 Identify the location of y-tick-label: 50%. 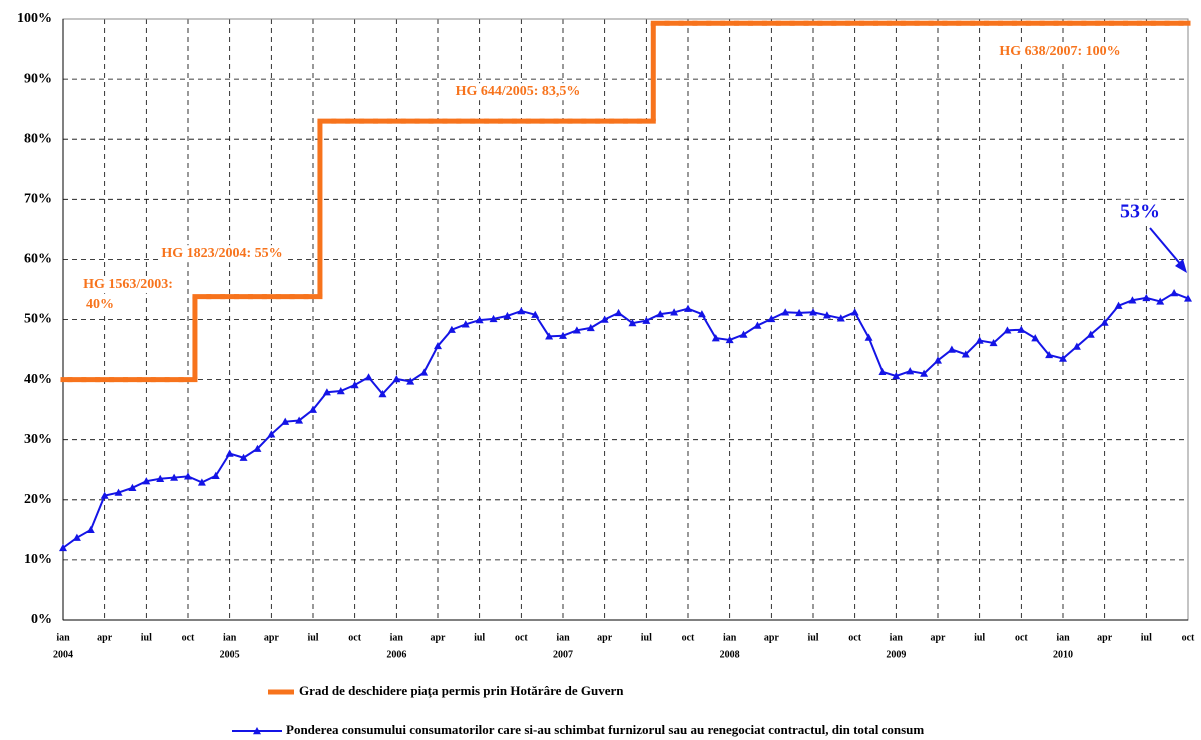
(38, 319).